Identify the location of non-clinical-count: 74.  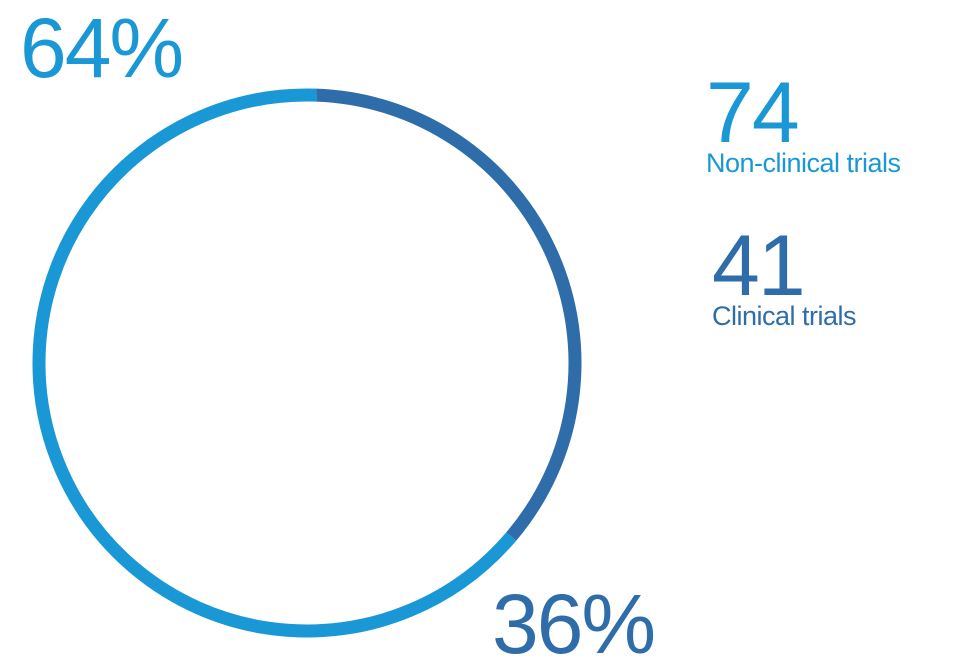
(753, 113).